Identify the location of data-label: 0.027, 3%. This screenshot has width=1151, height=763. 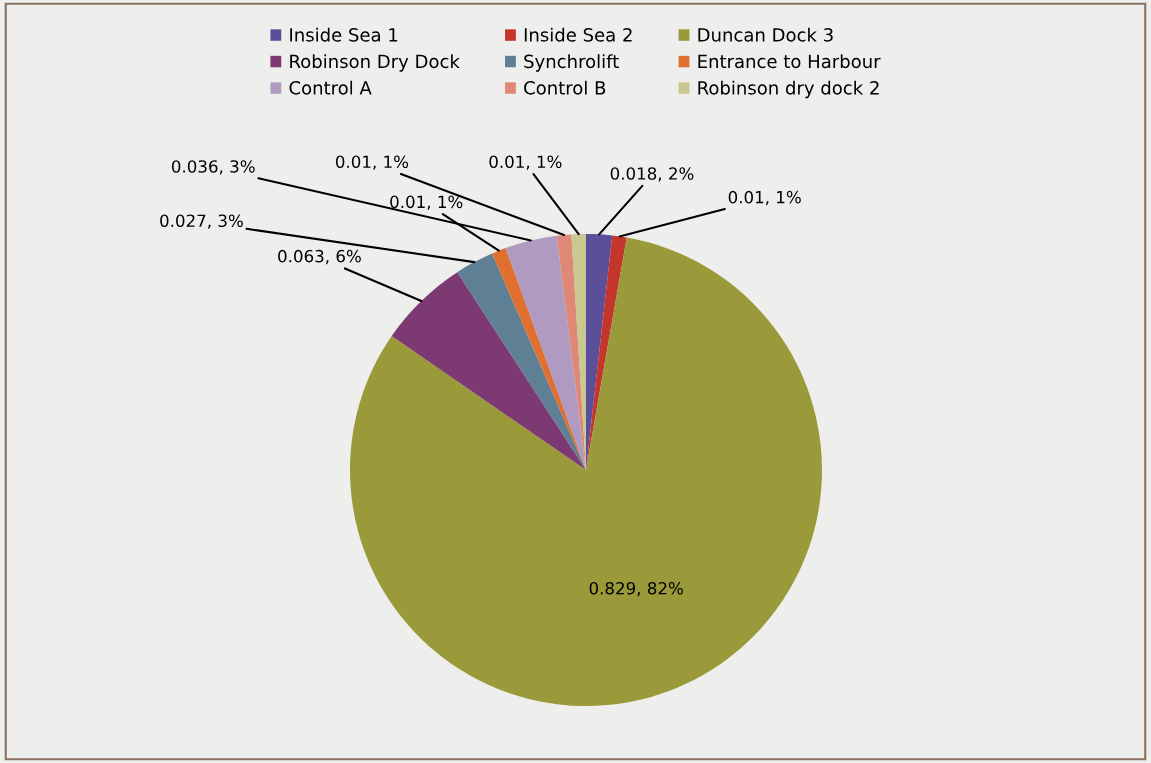
(201, 221).